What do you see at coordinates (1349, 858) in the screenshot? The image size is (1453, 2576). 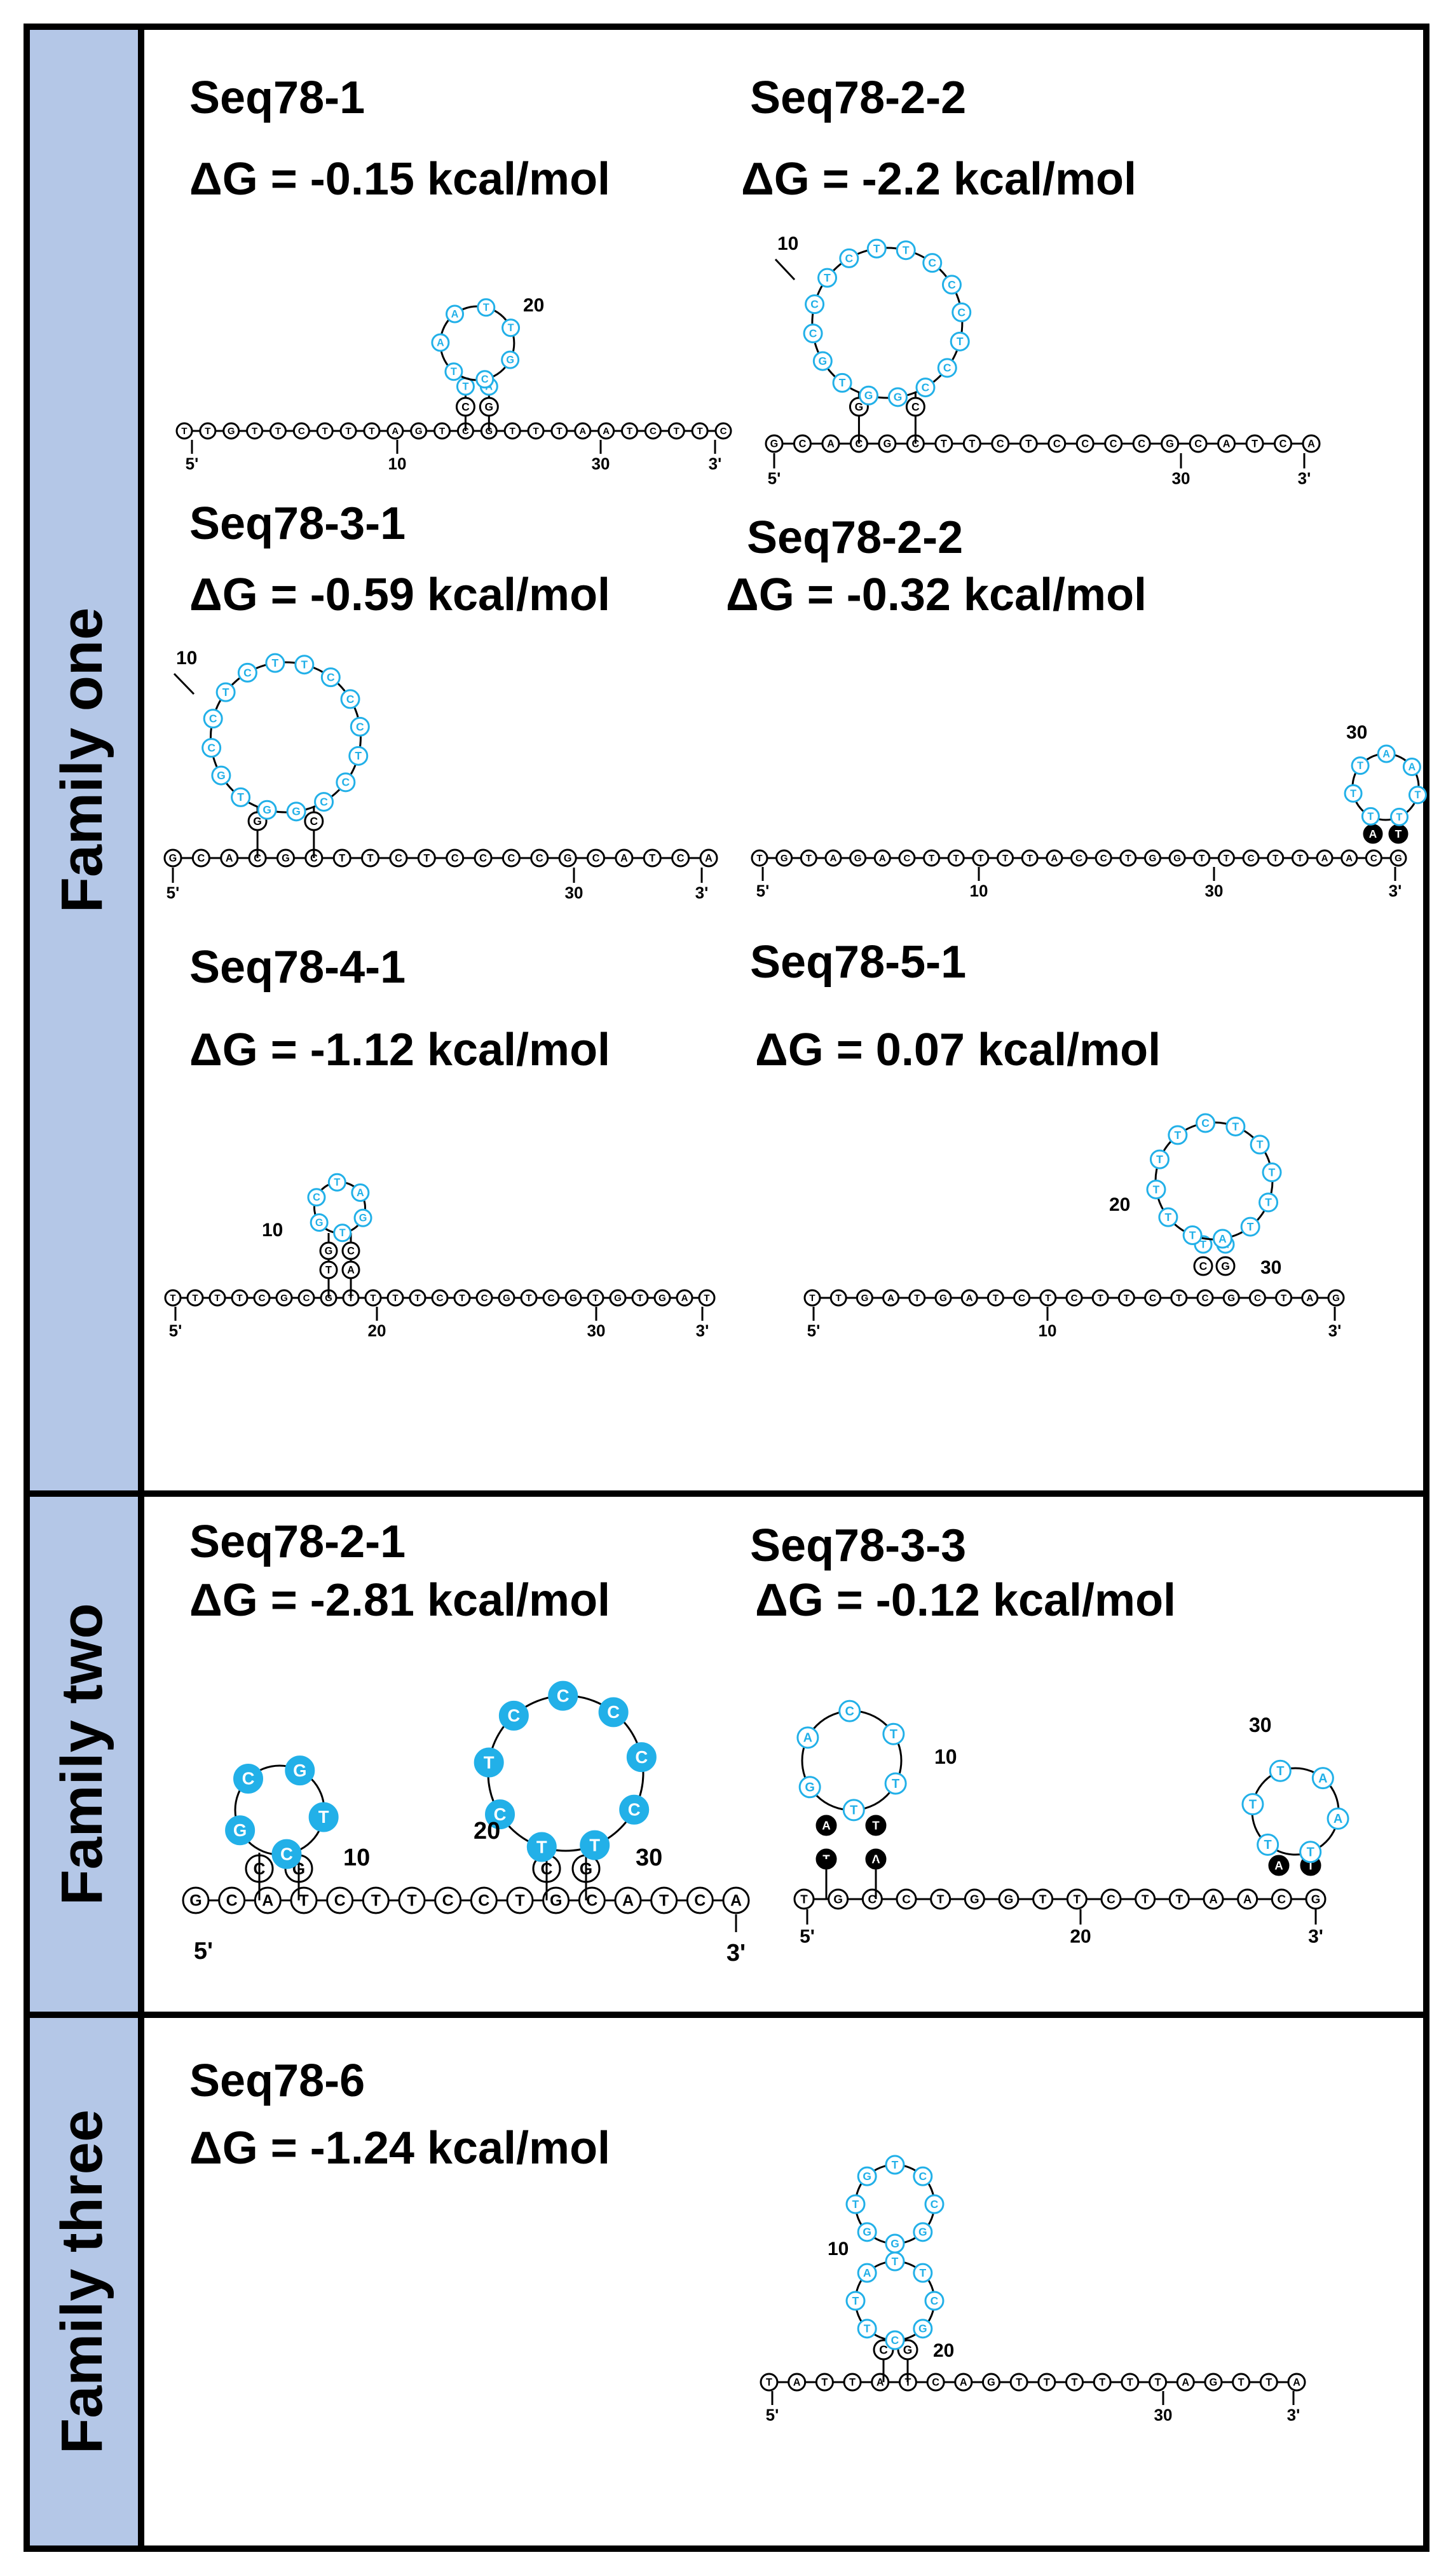 I see `seq78-2-2b-base-25: A` at bounding box center [1349, 858].